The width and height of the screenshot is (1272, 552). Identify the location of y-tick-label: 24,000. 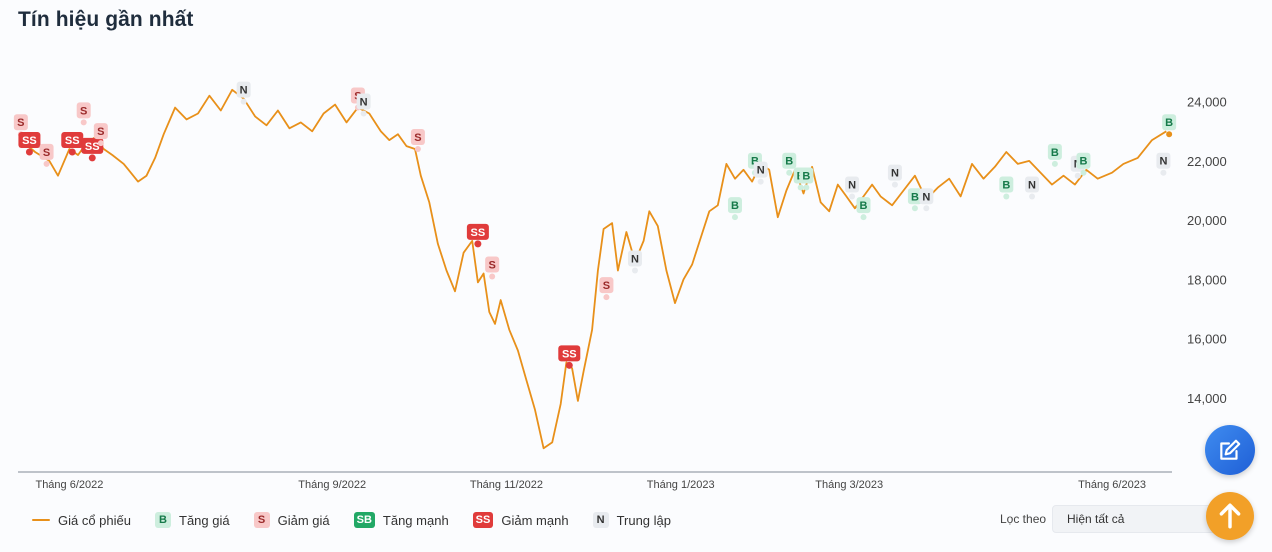
(1207, 102).